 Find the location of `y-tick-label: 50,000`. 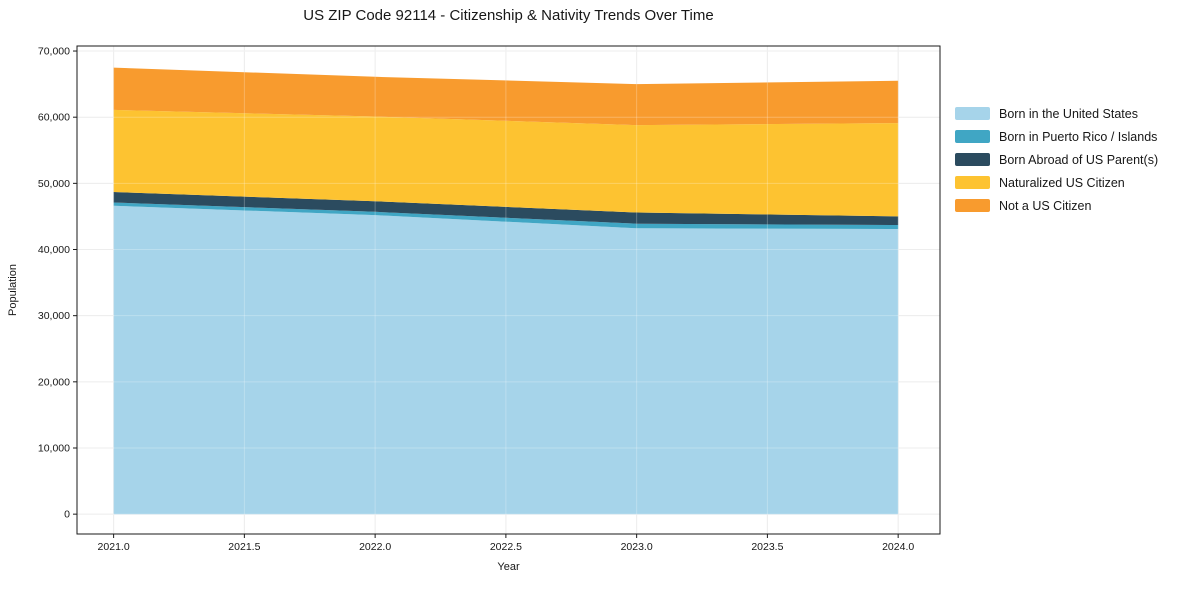

y-tick-label: 50,000 is located at coordinates (54, 184).